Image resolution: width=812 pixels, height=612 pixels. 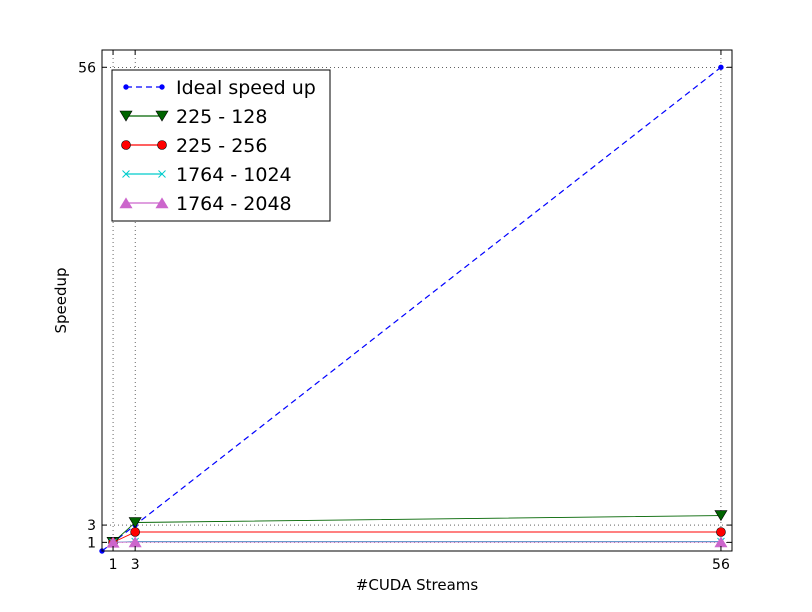 What do you see at coordinates (721, 565) in the screenshot?
I see `x-tick-label: 56` at bounding box center [721, 565].